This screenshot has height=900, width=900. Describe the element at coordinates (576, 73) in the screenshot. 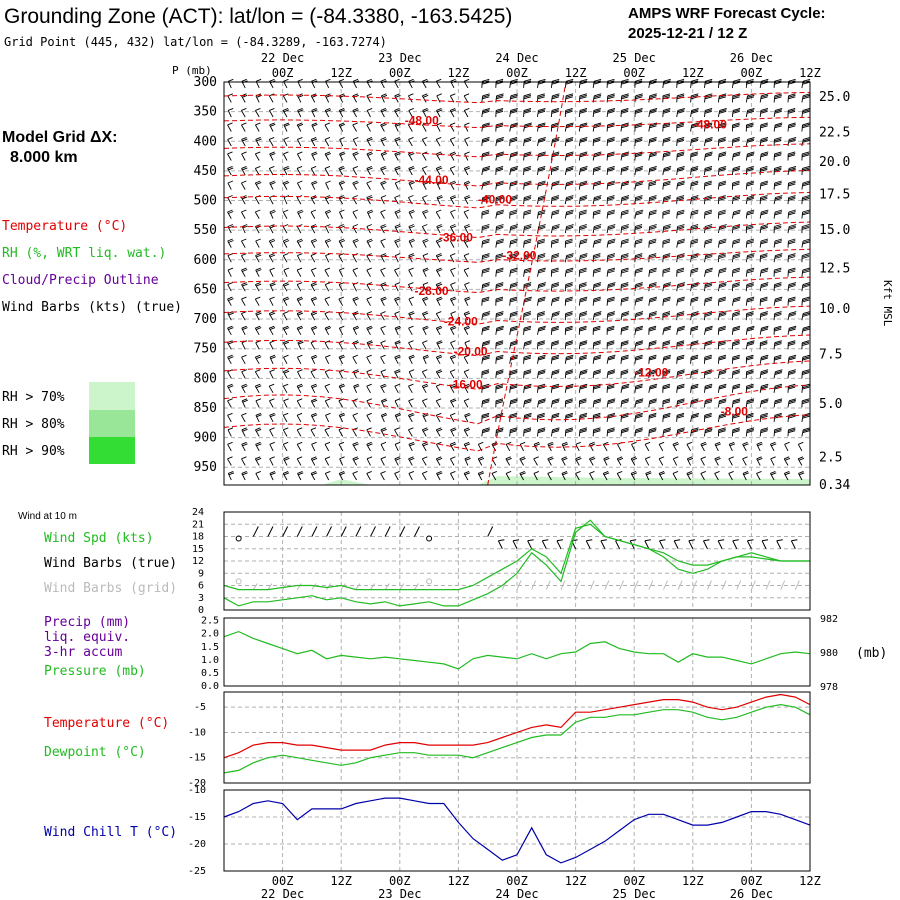

I see `time-tick-label: 12Z` at that location.